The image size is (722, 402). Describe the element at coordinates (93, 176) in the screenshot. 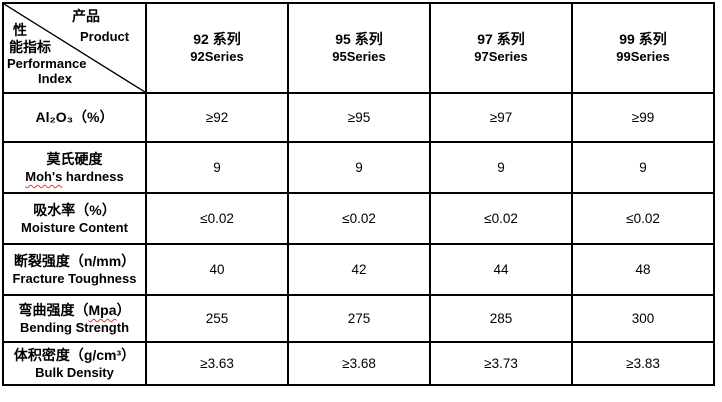

I see `row-label-en-rest: hardness` at that location.